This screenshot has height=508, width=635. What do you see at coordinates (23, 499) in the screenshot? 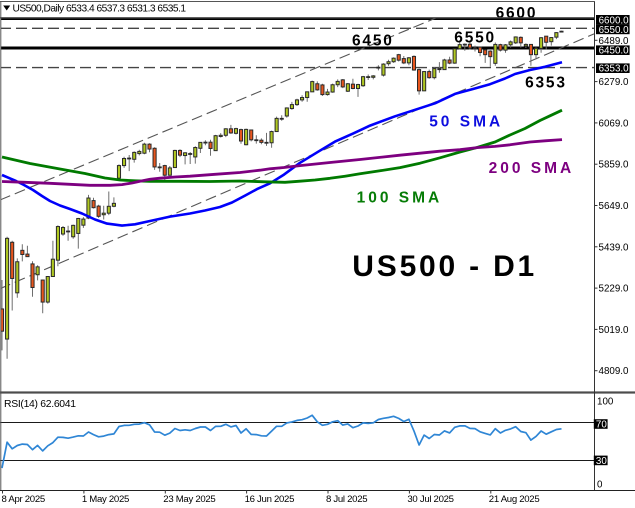
I see `svg-text: 8 Apr 2025` at bounding box center [23, 499].